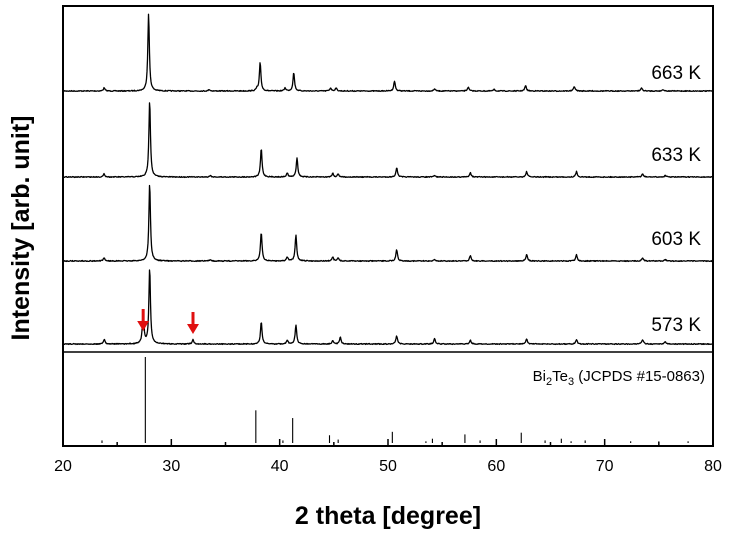 The image size is (732, 538). What do you see at coordinates (21, 228) in the screenshot?
I see `y-axis-title: Intensity [arb. unit]` at bounding box center [21, 228].